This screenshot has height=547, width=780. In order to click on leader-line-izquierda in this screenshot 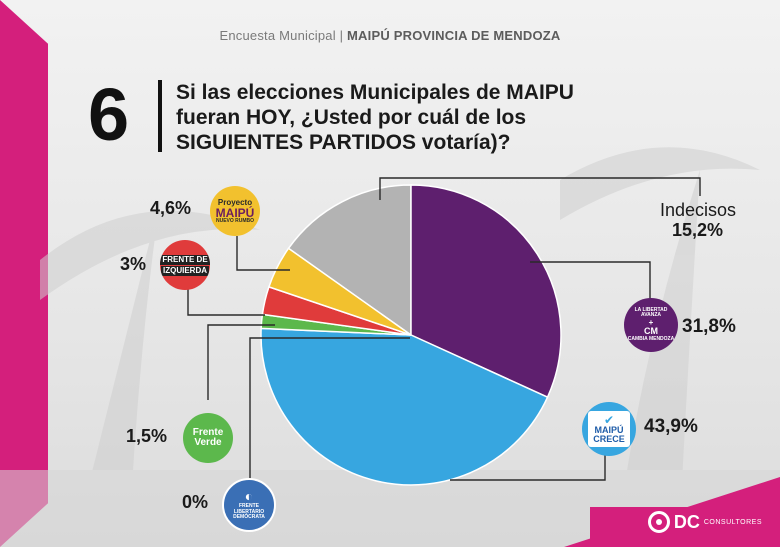, I will do `click(226, 300)`.